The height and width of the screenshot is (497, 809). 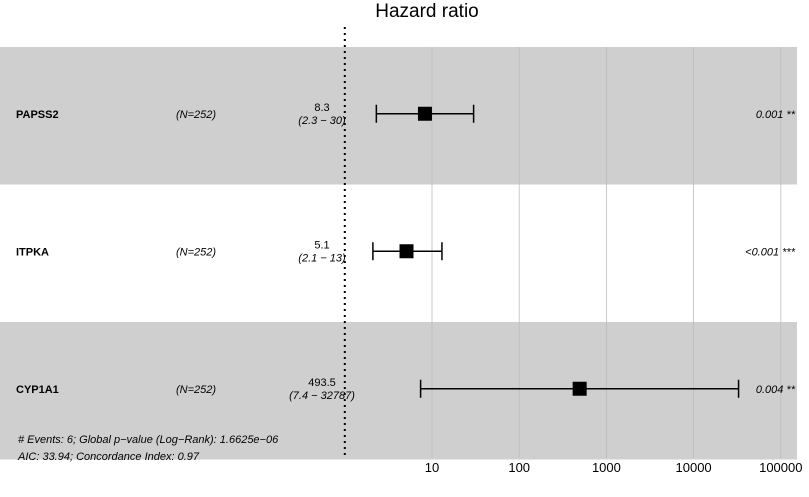 What do you see at coordinates (424, 113) in the screenshot?
I see `hr-marker-papss2` at bounding box center [424, 113].